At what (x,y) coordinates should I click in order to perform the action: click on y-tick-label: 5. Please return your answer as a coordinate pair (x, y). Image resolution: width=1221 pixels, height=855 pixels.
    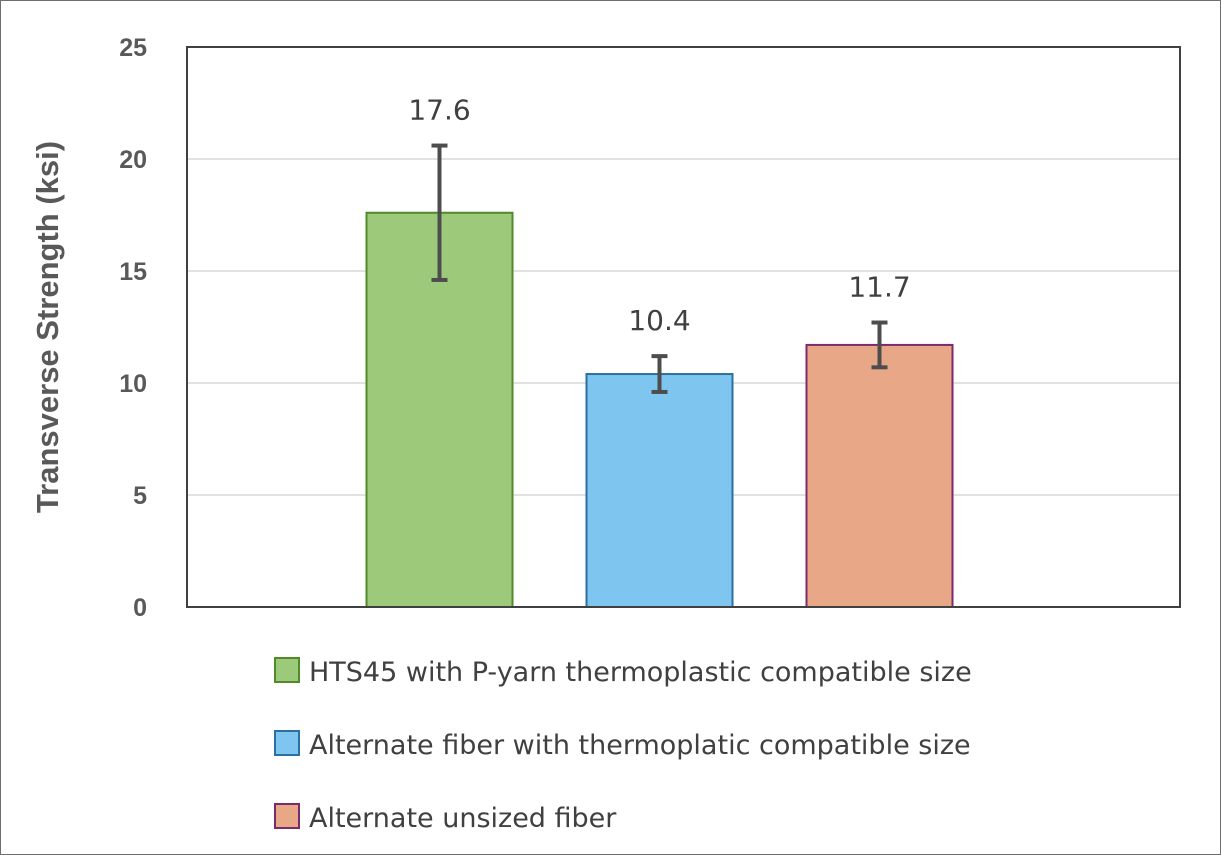
    Looking at the image, I should click on (140, 496).